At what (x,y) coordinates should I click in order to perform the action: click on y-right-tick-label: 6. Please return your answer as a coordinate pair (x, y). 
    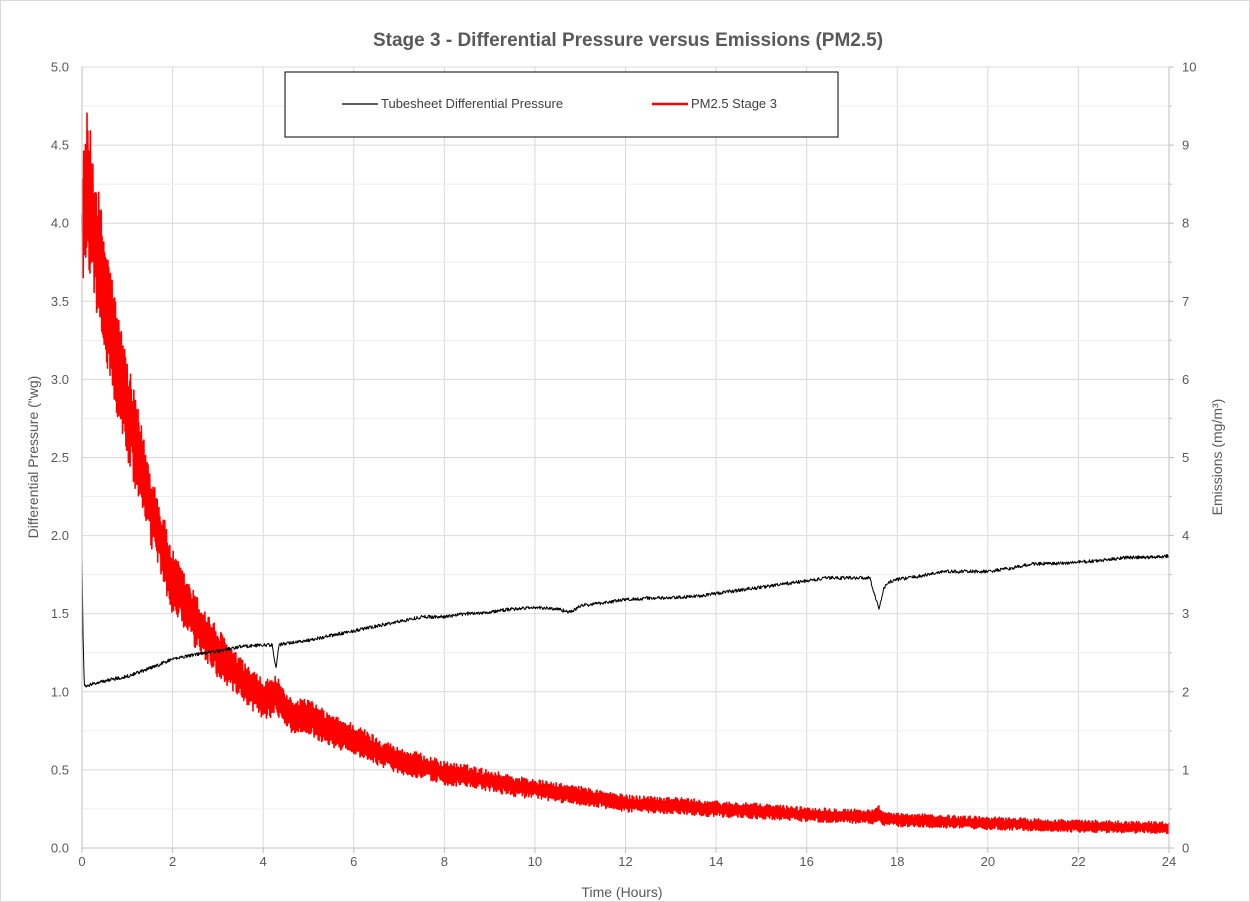
    Looking at the image, I should click on (1185, 379).